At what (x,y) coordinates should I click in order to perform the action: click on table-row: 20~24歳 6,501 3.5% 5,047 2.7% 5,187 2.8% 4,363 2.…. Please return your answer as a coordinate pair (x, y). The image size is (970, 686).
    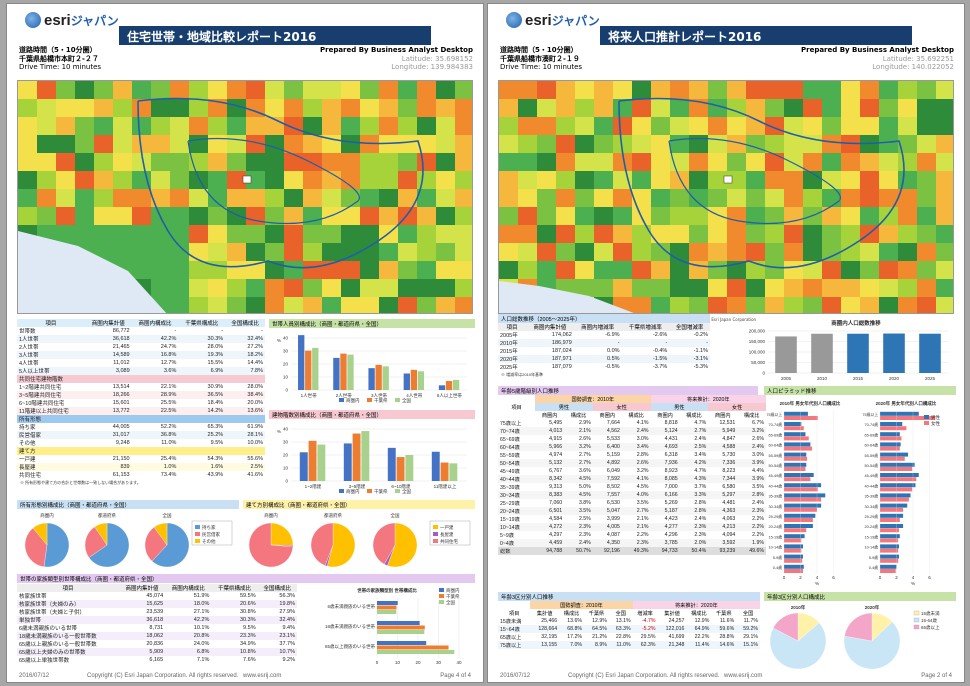
    Looking at the image, I should click on (632, 511).